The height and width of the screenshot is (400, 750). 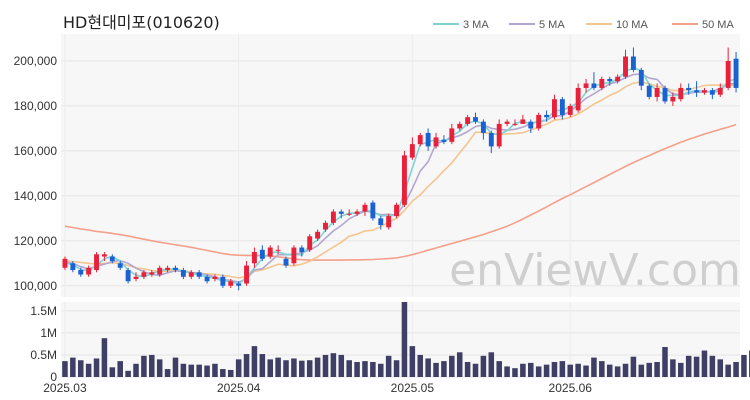 What do you see at coordinates (595, 270) in the screenshot?
I see `watermark: enViewV.com` at bounding box center [595, 270].